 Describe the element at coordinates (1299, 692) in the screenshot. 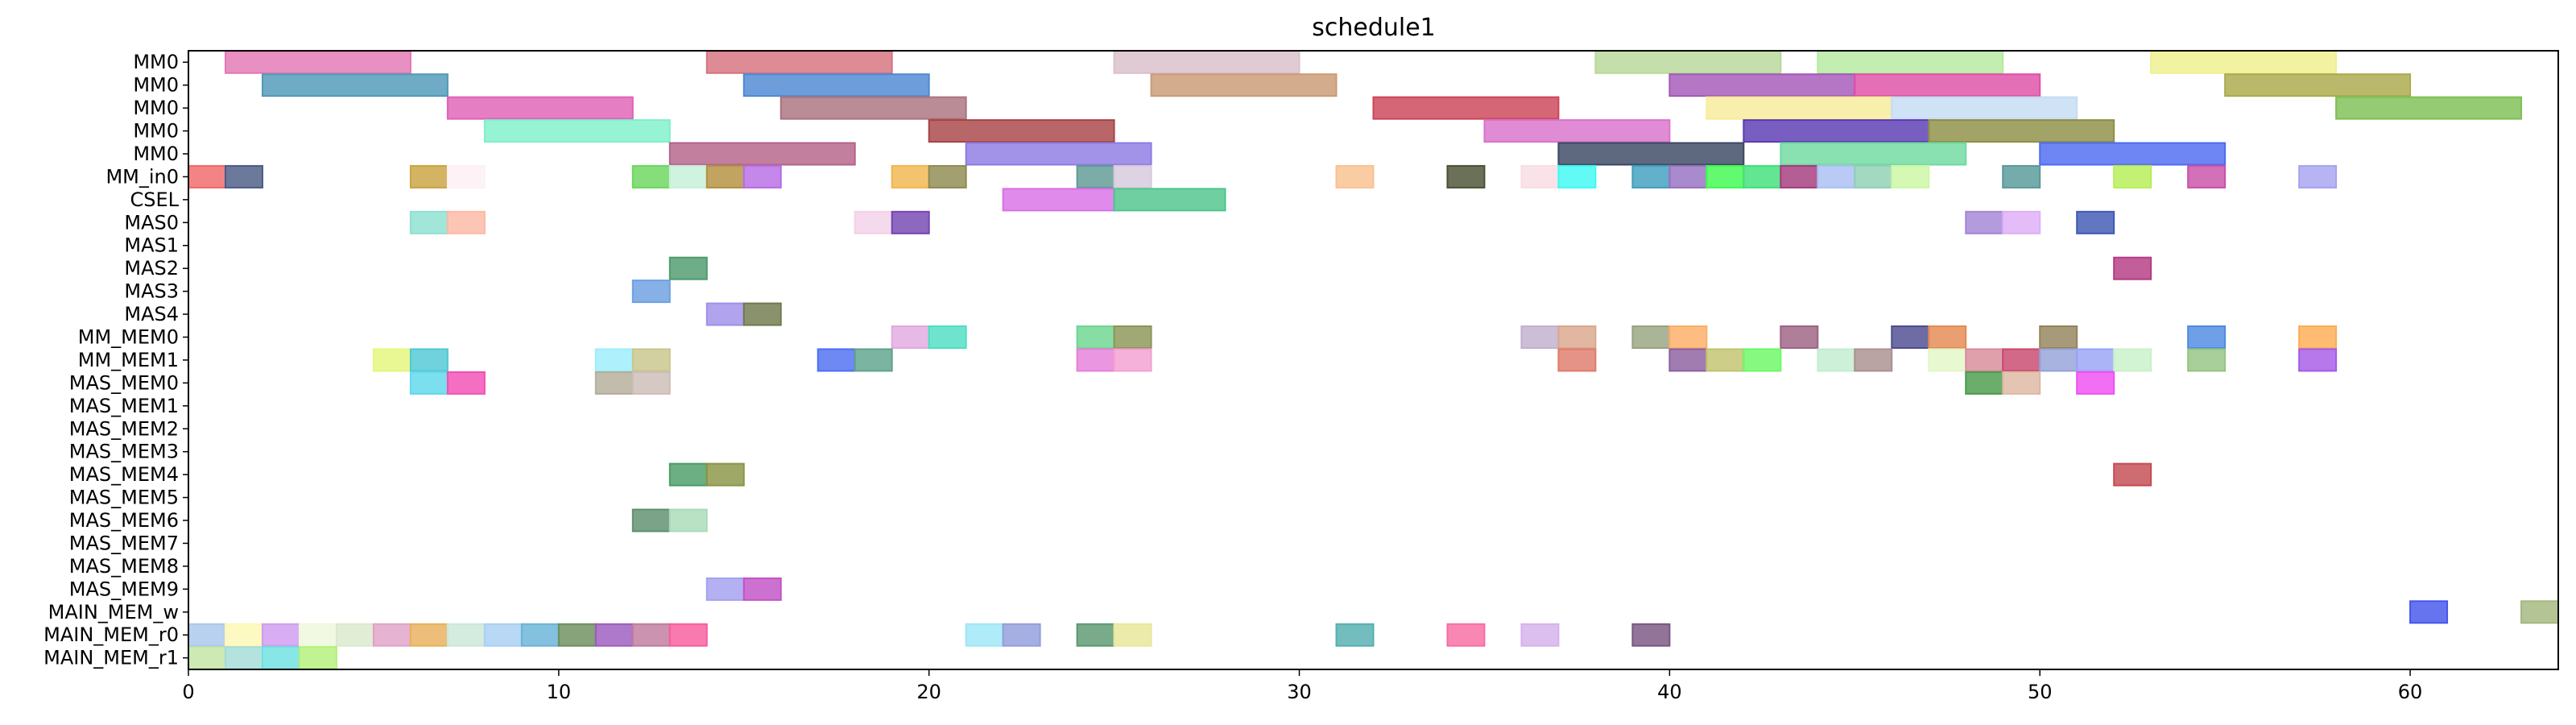

I see `x-tick-label-30: 30` at that location.